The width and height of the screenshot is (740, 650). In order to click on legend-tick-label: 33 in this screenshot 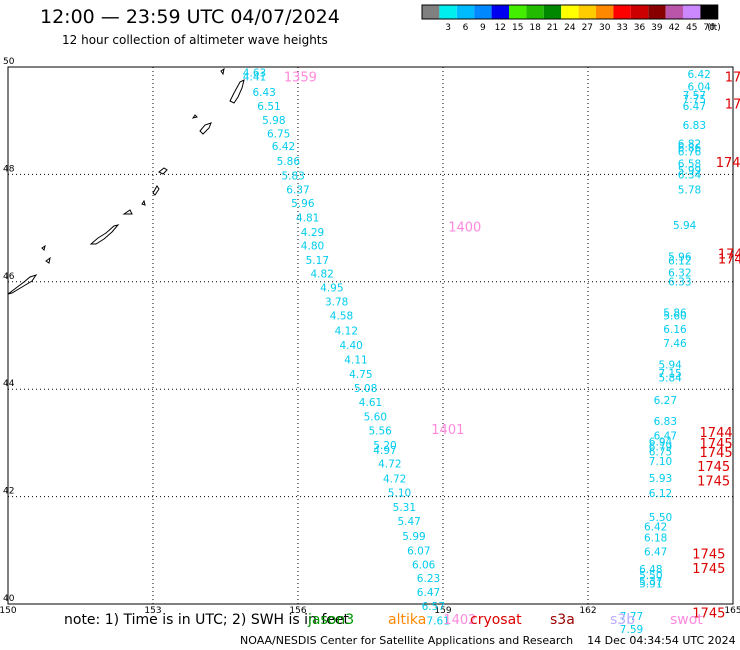, I will do `click(621, 28)`.